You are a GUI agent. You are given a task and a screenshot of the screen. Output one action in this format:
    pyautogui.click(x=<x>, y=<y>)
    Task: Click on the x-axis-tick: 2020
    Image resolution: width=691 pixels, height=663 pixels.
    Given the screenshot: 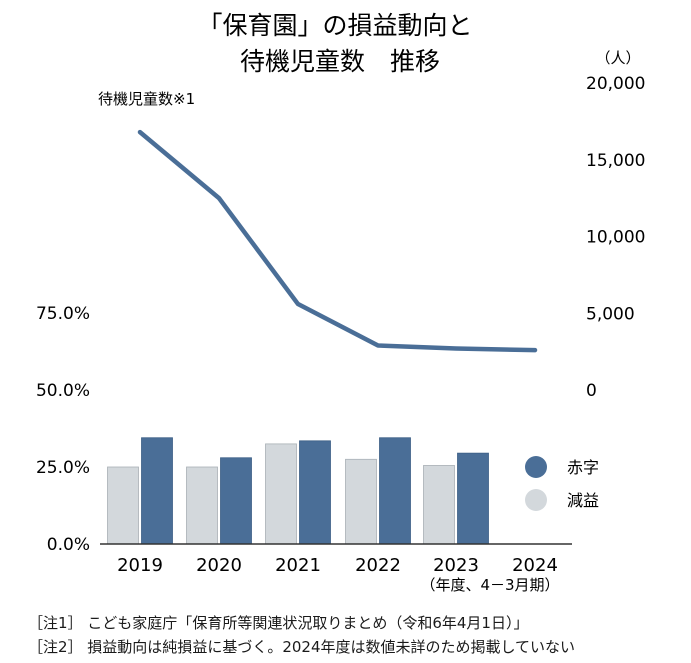 What is the action you would take?
    pyautogui.click(x=219, y=565)
    